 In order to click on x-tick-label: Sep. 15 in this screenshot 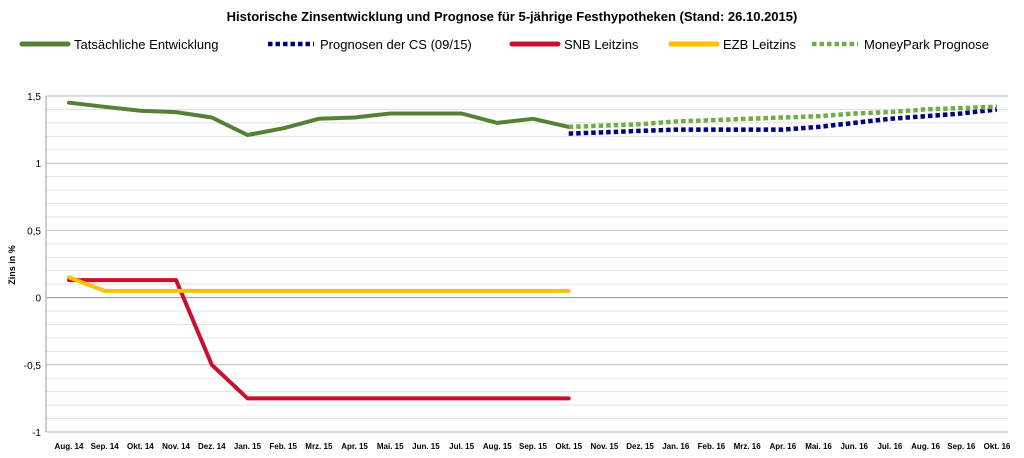, I will do `click(533, 446)`.